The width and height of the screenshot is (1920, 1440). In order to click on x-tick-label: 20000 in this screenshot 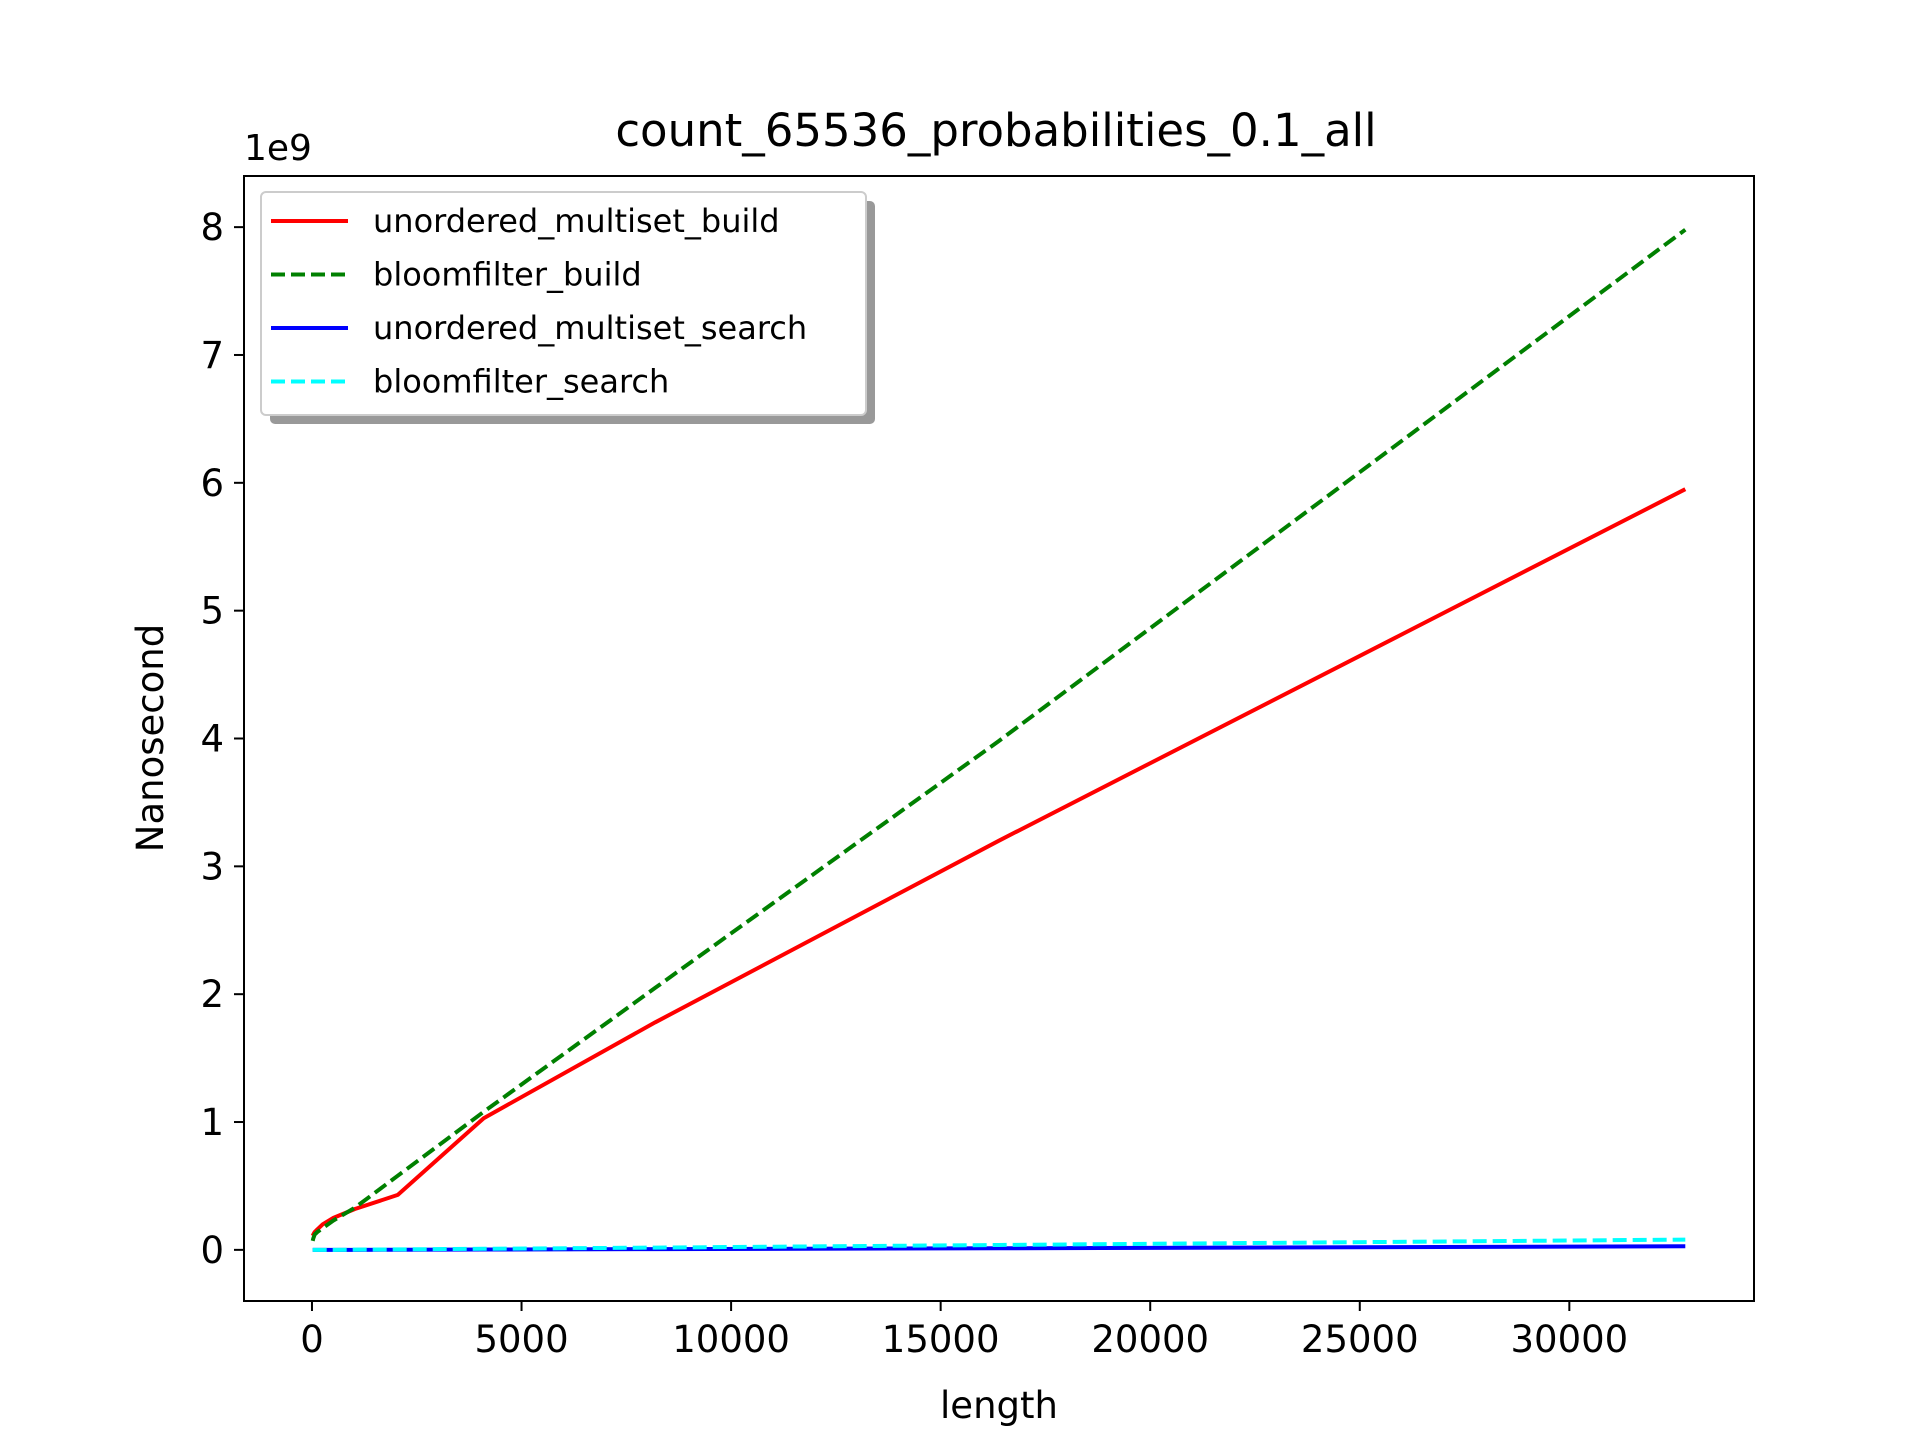, I will do `click(1150, 1339)`.